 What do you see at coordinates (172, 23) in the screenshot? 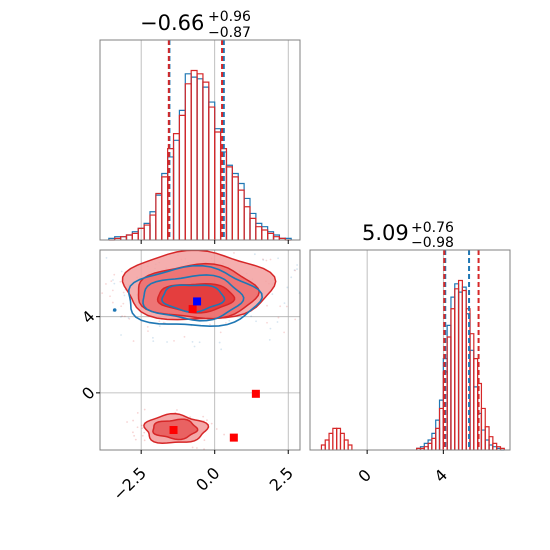
I see `hist-x-title-value: −0.66` at bounding box center [172, 23].